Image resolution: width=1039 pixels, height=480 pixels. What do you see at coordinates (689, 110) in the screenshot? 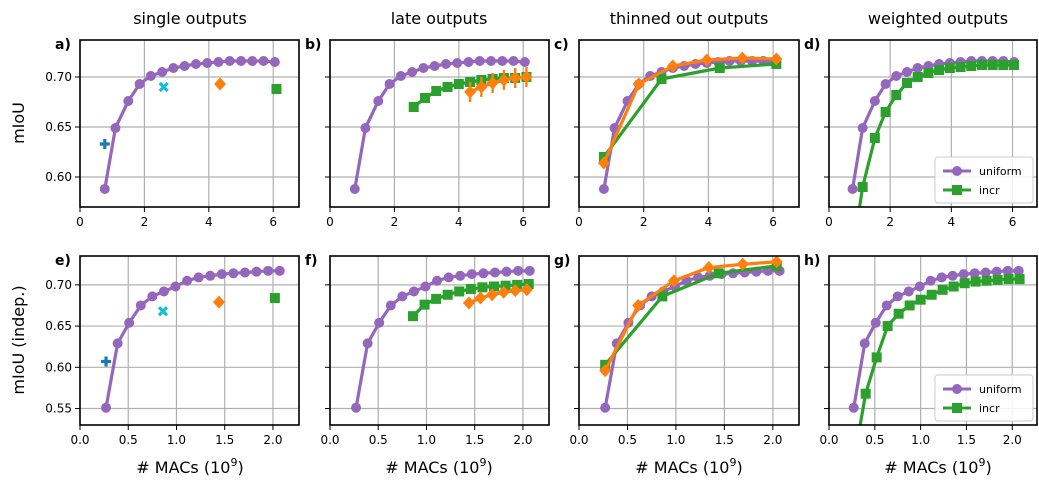
I see `incr-line` at bounding box center [689, 110].